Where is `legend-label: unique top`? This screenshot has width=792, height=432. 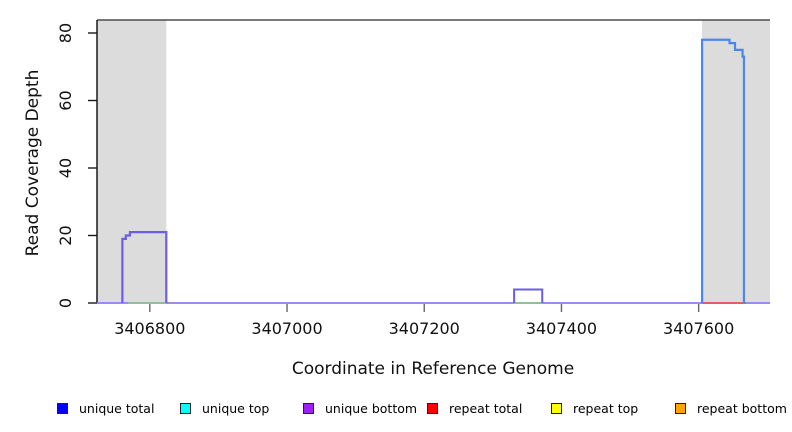
legend-label: unique top is located at coordinates (236, 408).